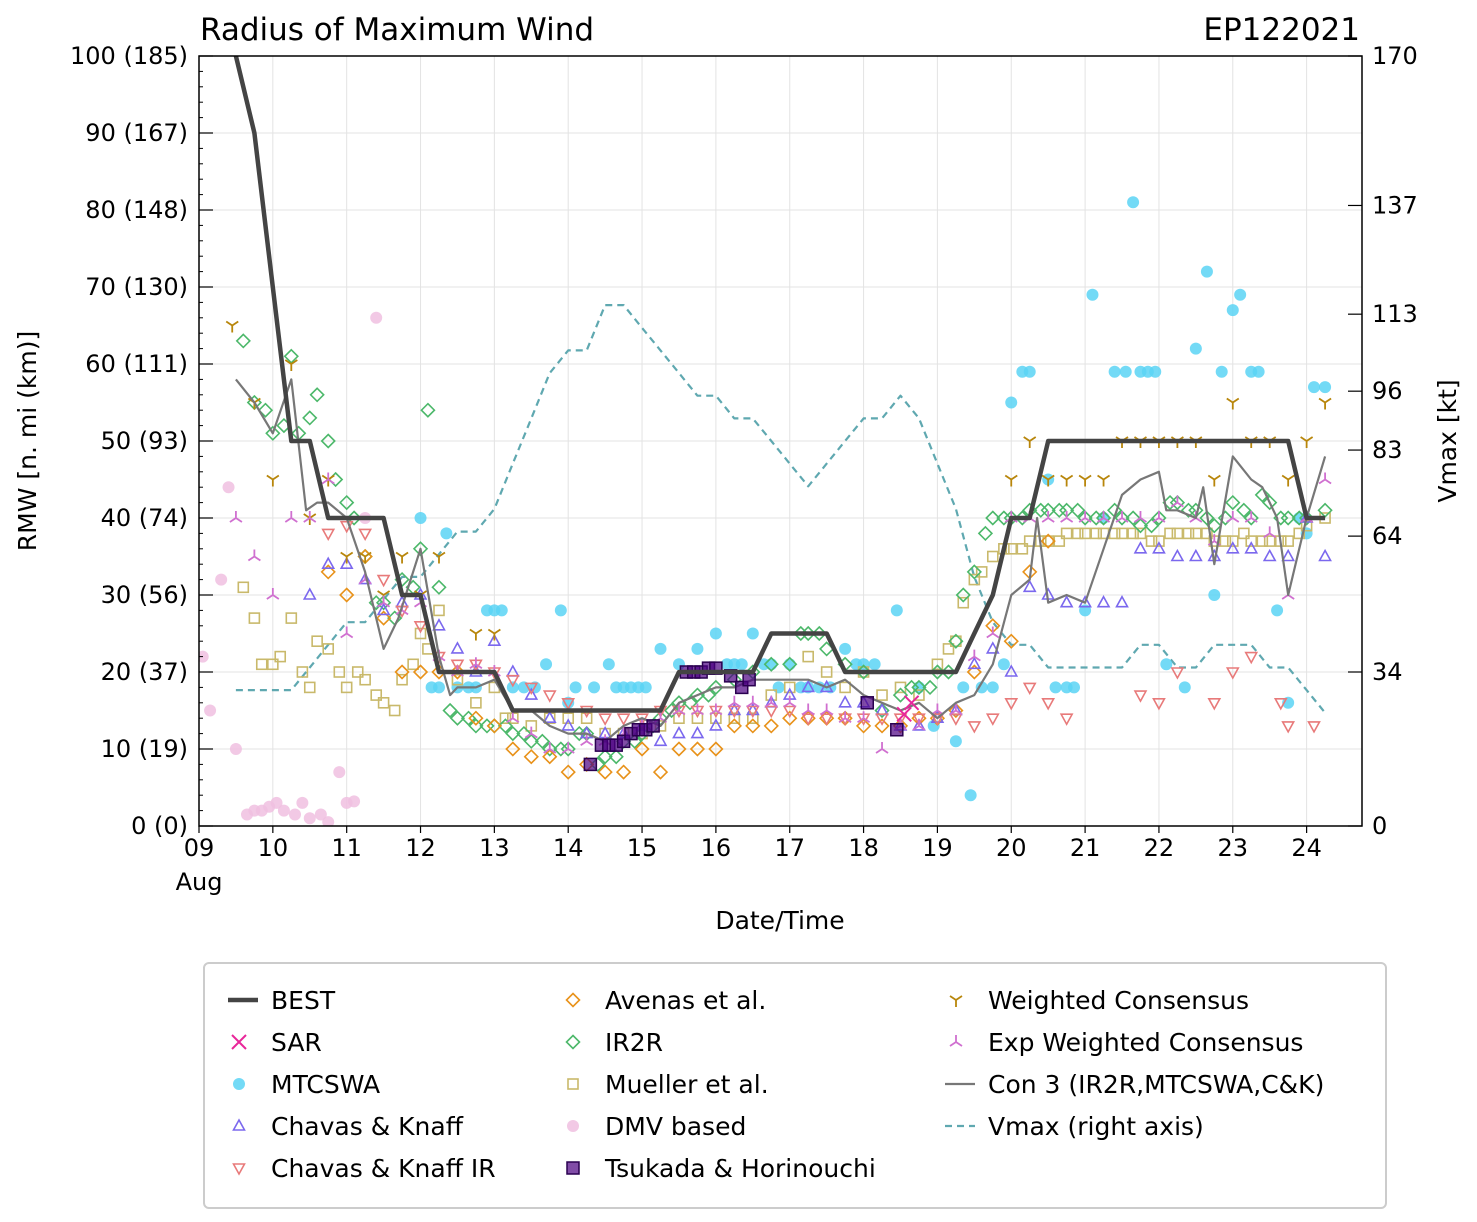  I want to click on y2-tick-label: 83, so click(1387, 450).